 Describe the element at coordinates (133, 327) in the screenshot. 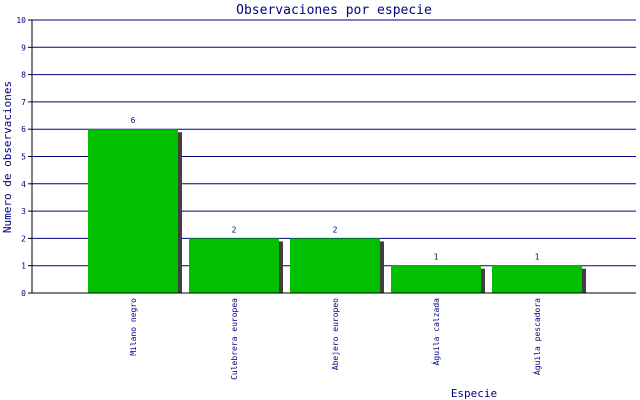

I see `x-tick-label: Milano negro` at that location.